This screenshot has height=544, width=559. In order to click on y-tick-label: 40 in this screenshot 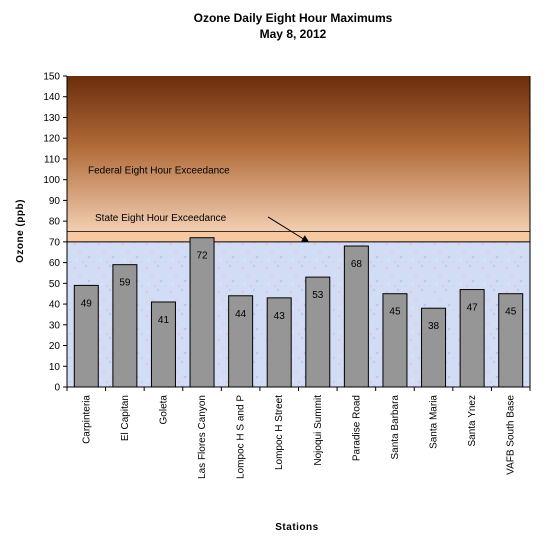, I will do `click(55, 305)`.